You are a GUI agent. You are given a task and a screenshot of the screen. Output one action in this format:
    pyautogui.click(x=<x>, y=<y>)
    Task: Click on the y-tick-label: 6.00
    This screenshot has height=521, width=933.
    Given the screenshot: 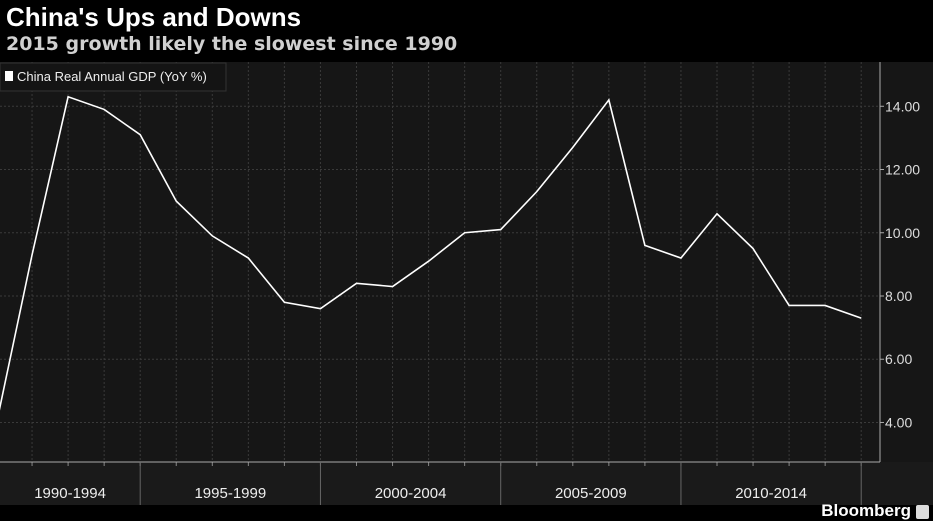 What is the action you would take?
    pyautogui.click(x=898, y=359)
    